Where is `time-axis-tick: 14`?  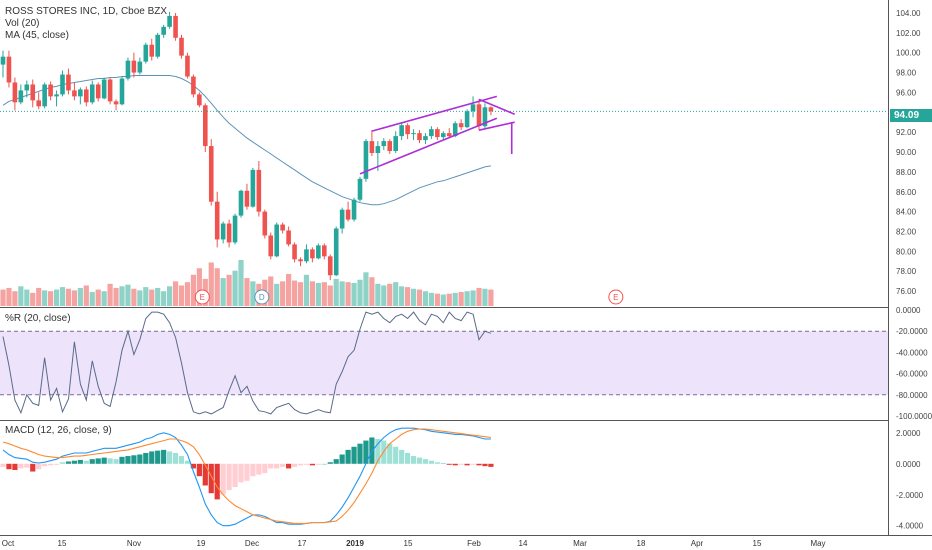 time-axis-tick: 14 is located at coordinates (523, 543).